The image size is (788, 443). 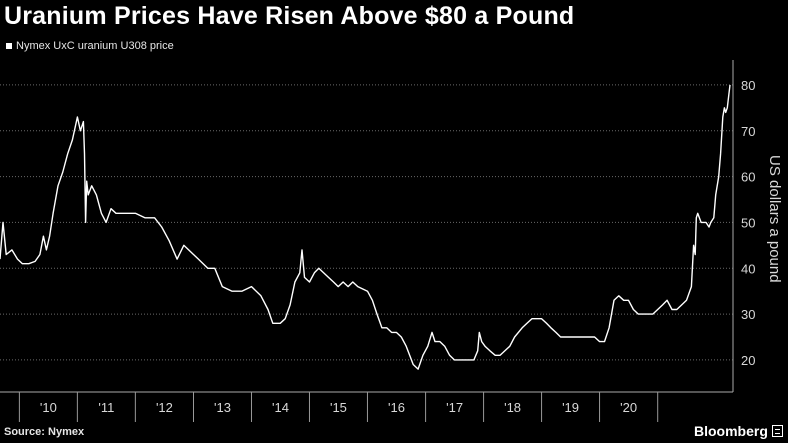 What do you see at coordinates (48, 407) in the screenshot?
I see `x-tick-label-2010: '10` at bounding box center [48, 407].